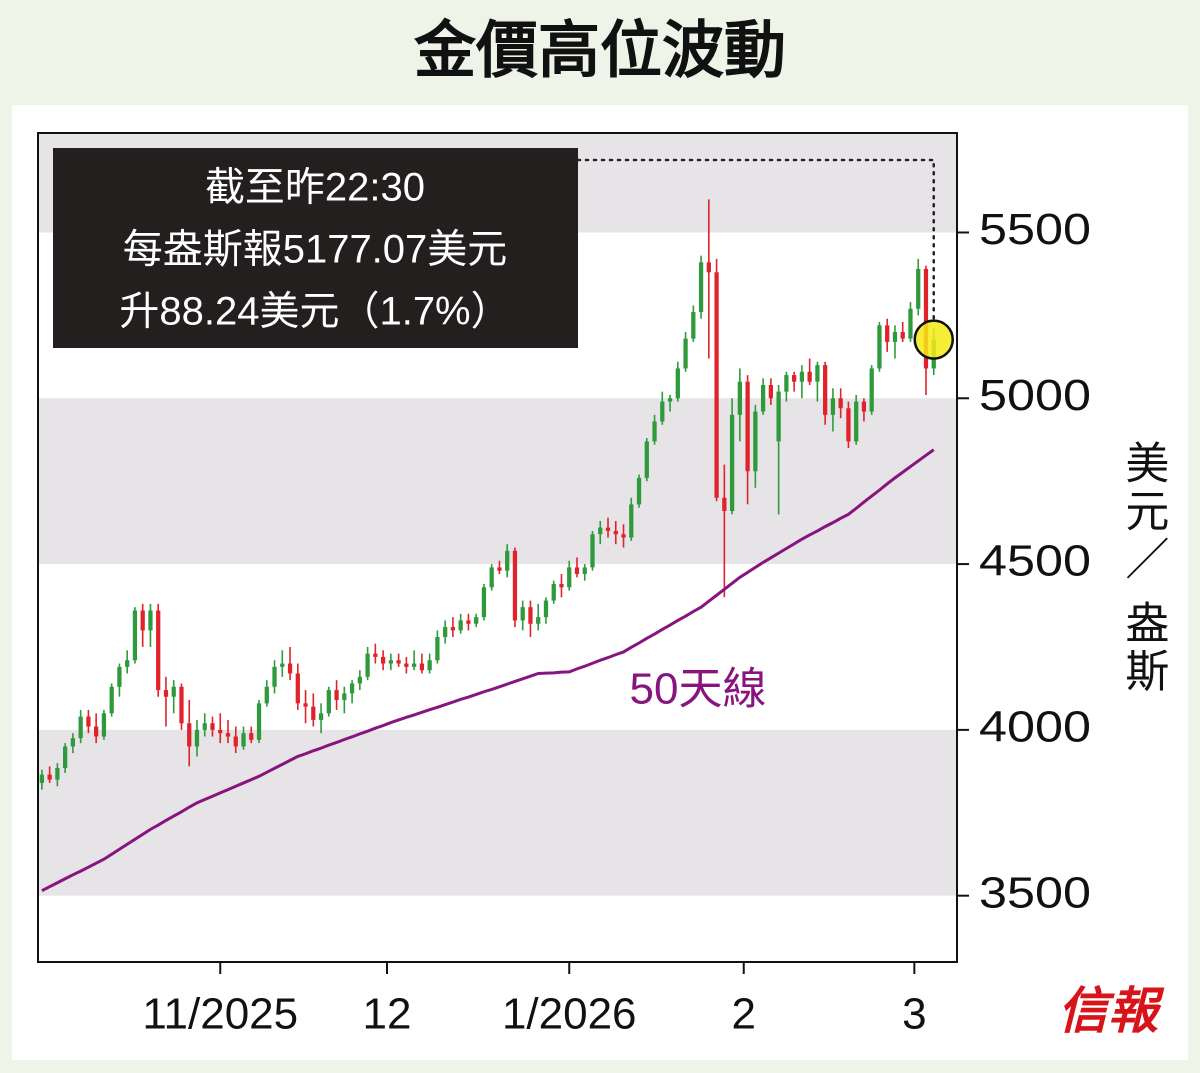  Describe the element at coordinates (220, 1014) in the screenshot. I see `x-tick-label: 11/2025` at that location.